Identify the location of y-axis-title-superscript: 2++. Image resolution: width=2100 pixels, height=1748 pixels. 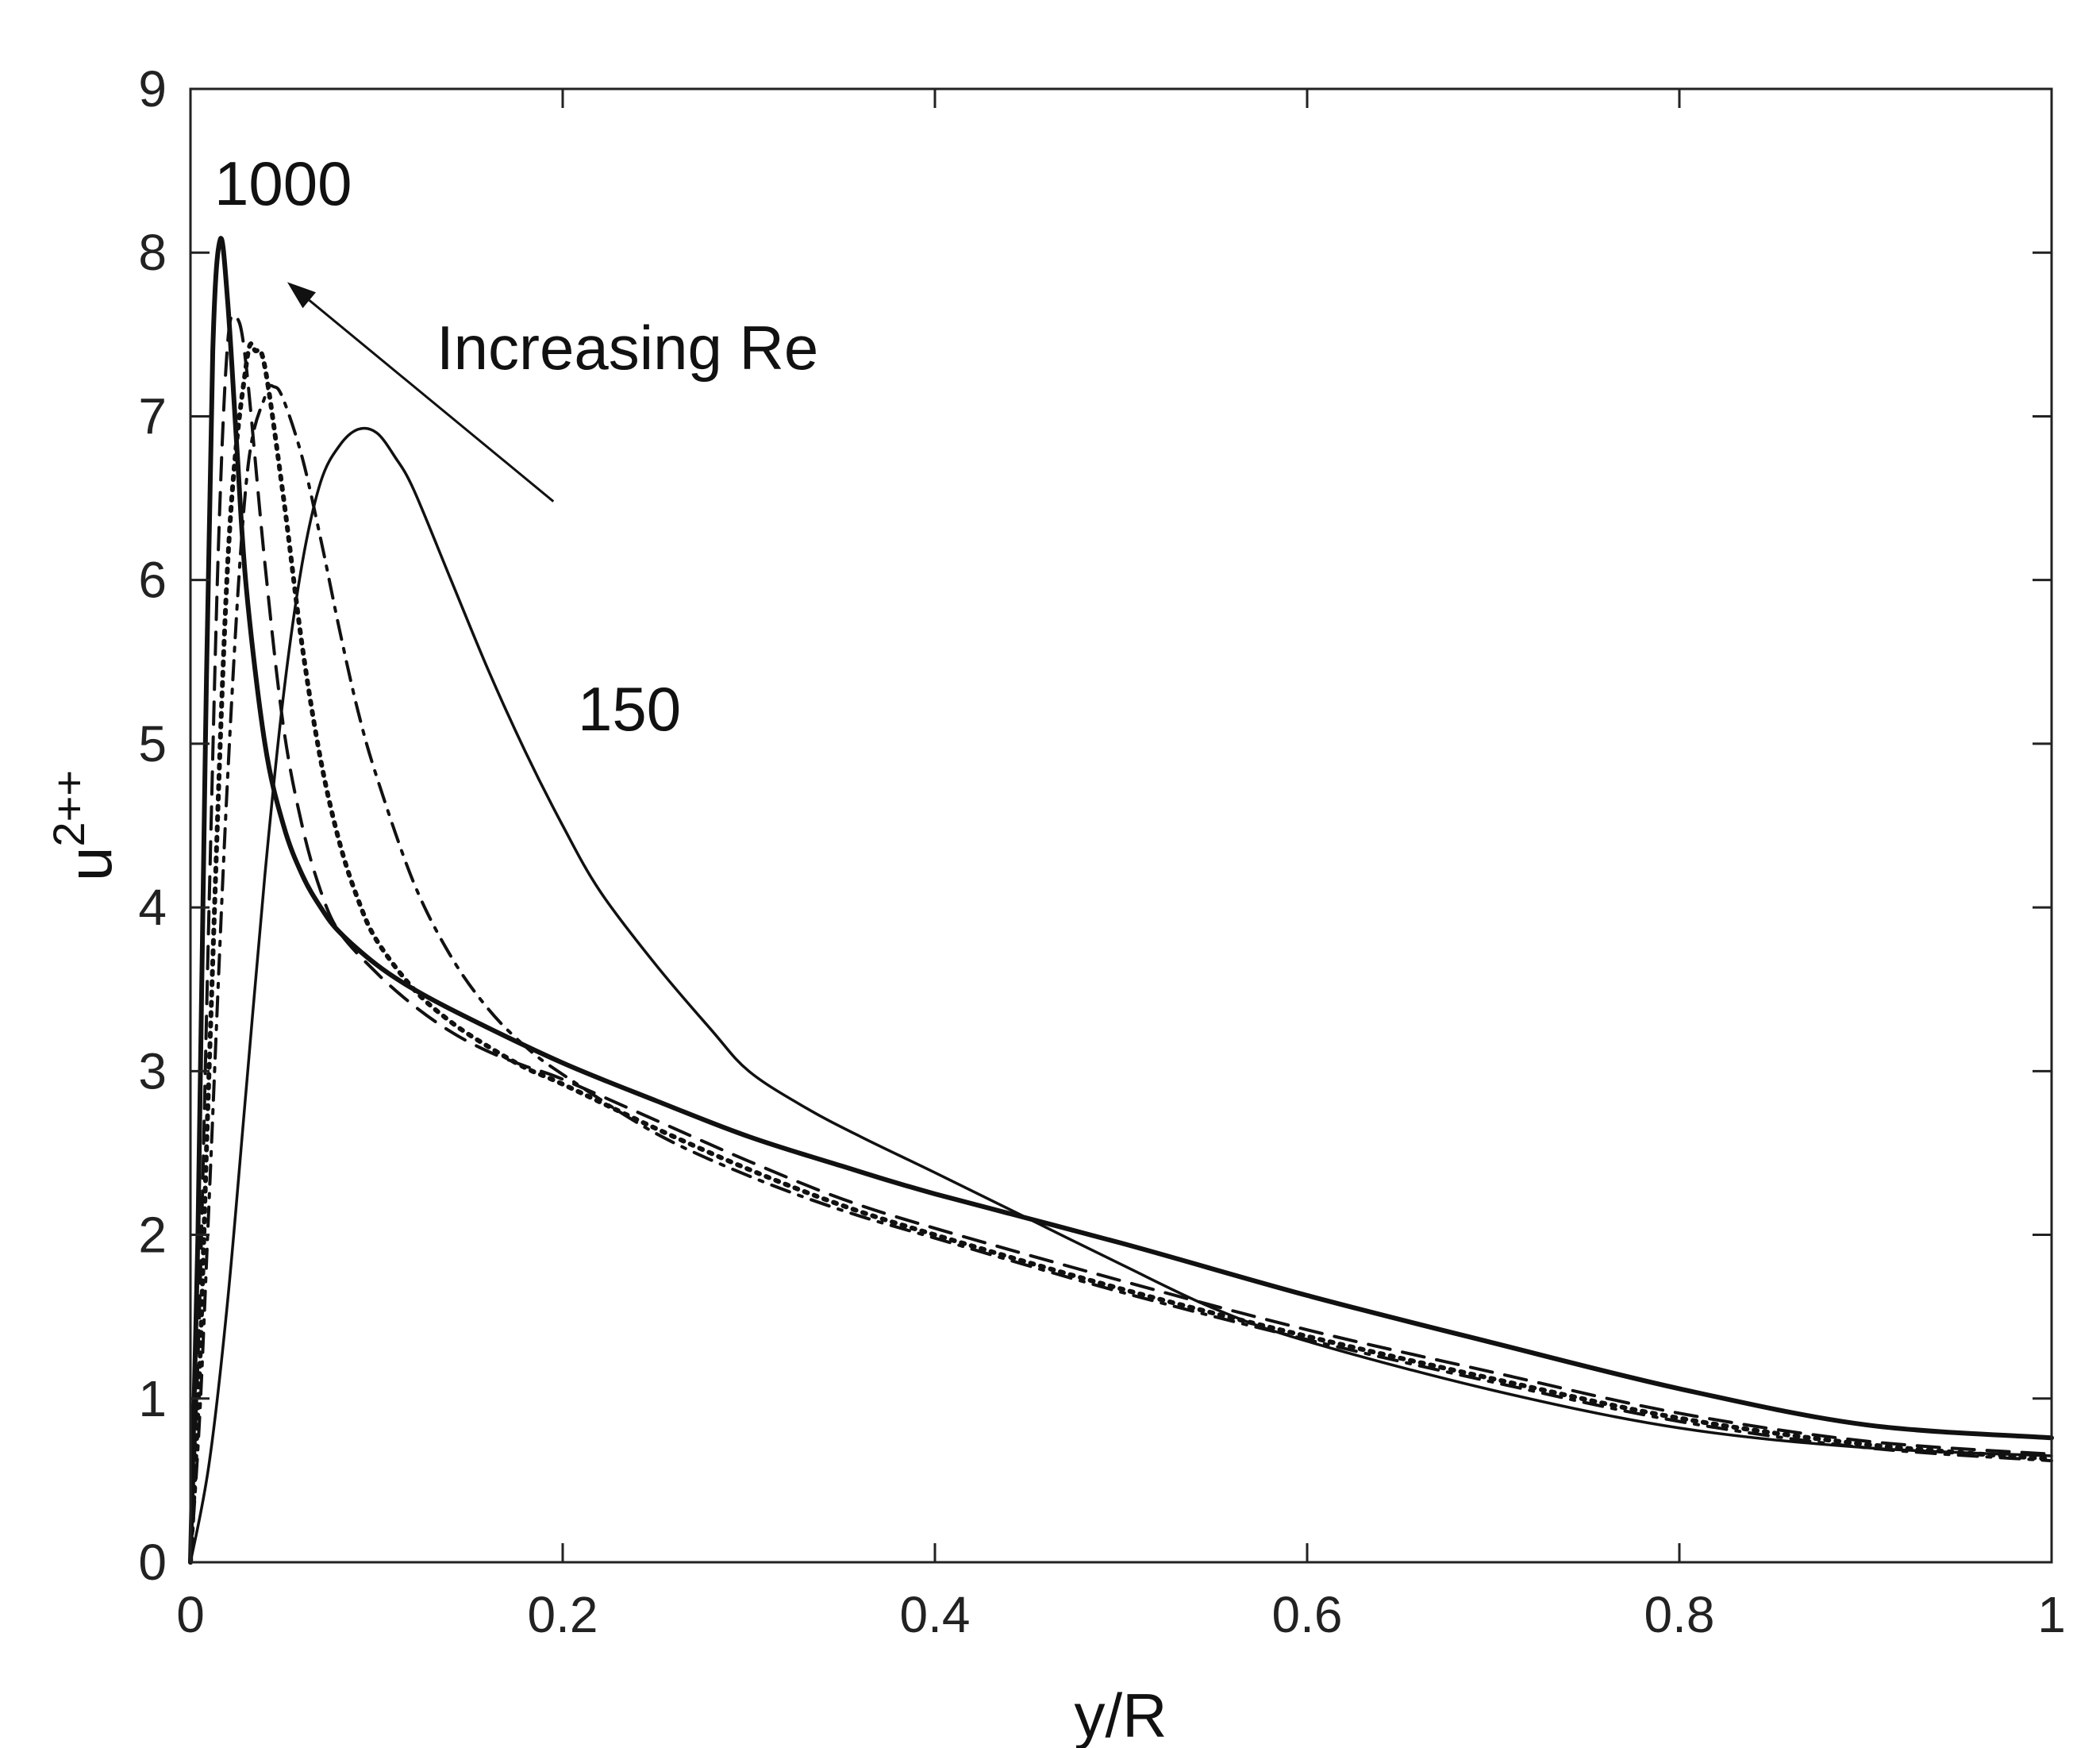
(69, 808).